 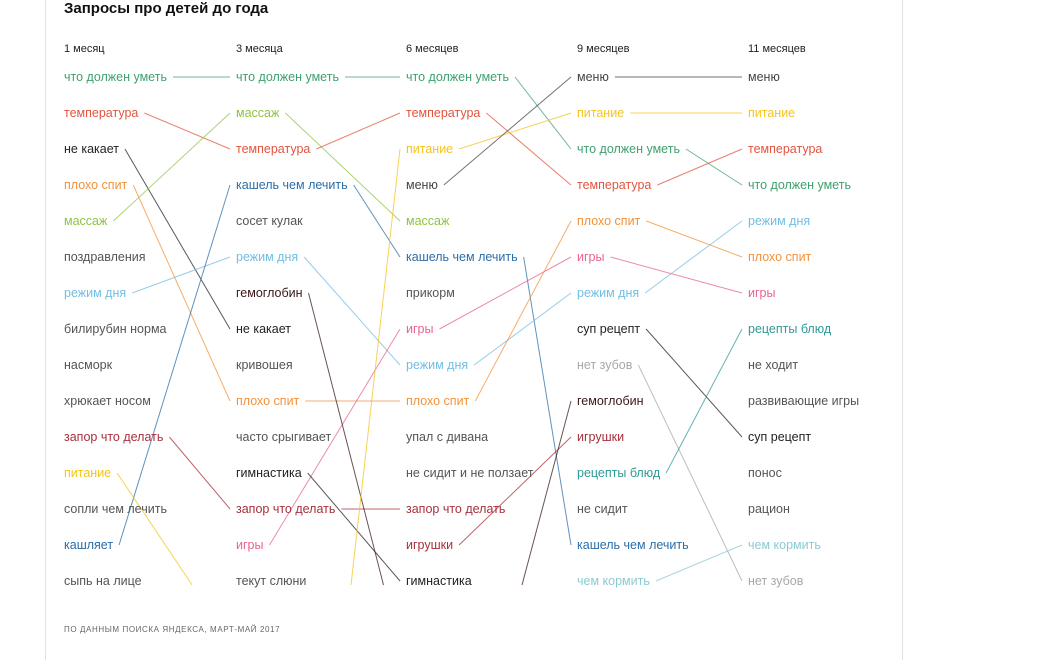 What do you see at coordinates (88, 365) in the screenshot?
I see `query-term: насморк` at bounding box center [88, 365].